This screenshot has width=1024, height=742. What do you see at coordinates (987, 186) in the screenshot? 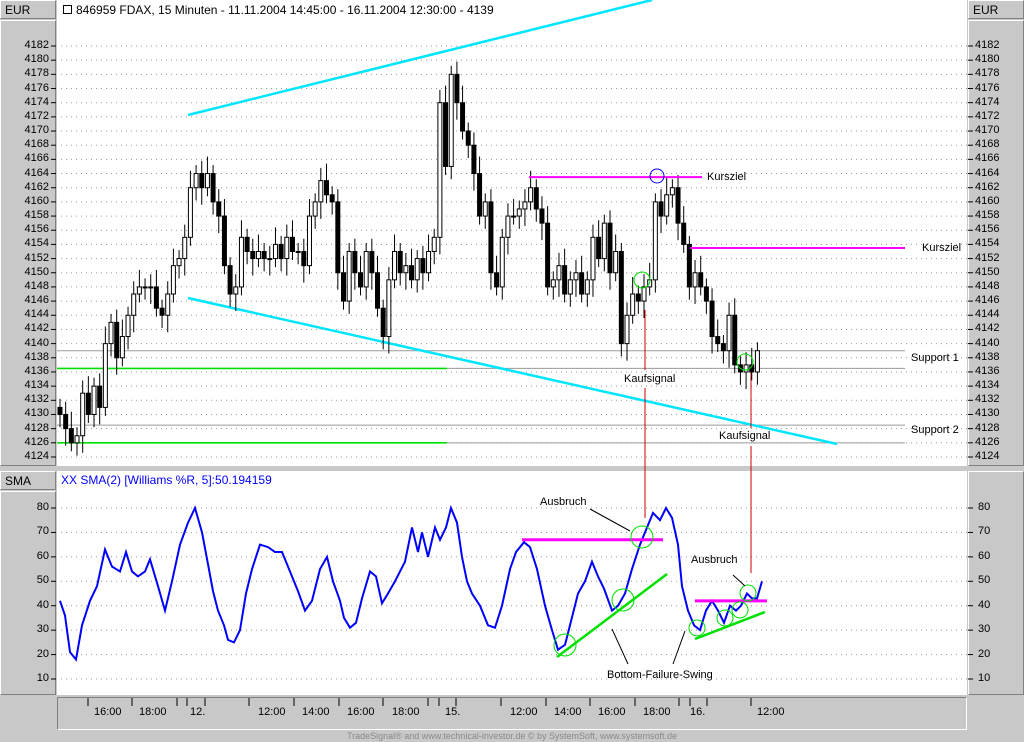
I see `price-tick-label-right: 4162` at bounding box center [987, 186].